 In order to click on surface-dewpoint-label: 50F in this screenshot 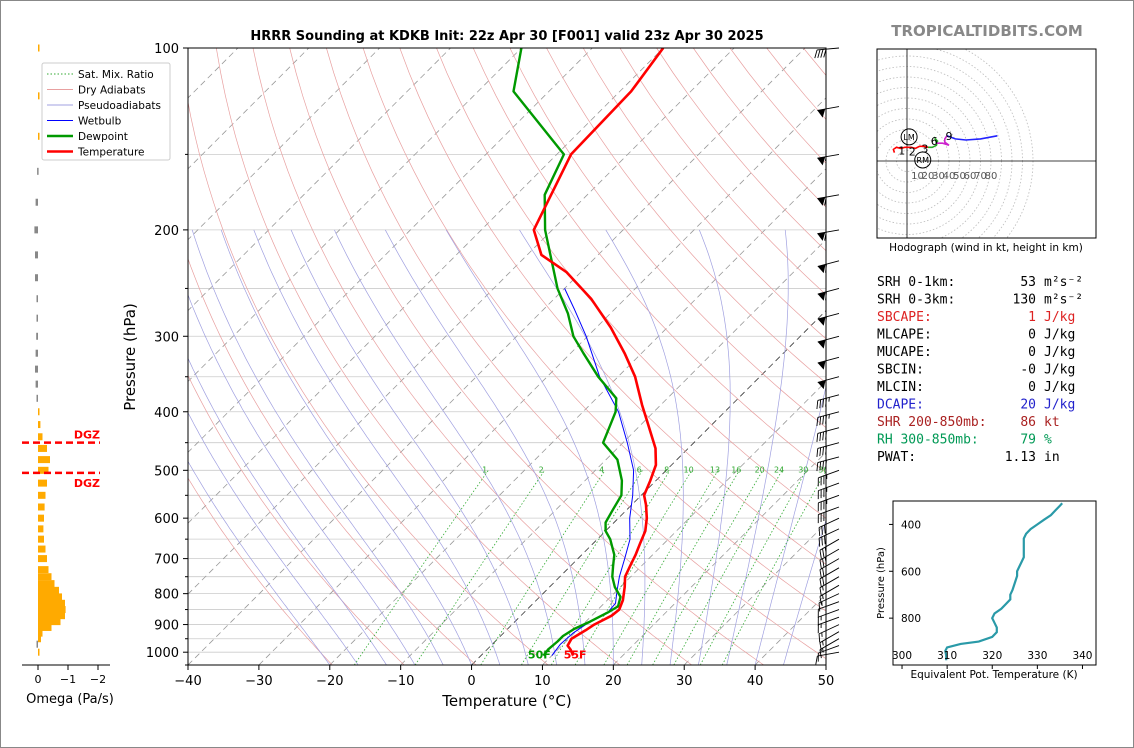, I will do `click(539, 655)`.